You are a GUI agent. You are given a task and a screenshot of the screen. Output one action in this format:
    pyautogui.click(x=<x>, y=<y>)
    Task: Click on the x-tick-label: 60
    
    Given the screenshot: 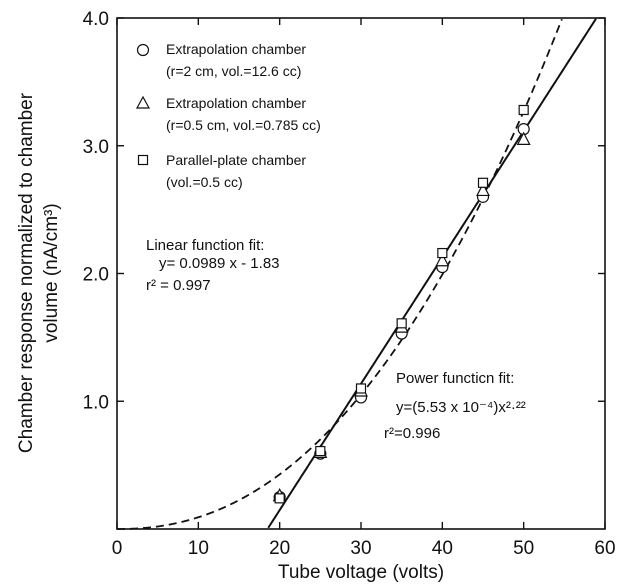 What is the action you would take?
    pyautogui.click(x=604, y=548)
    